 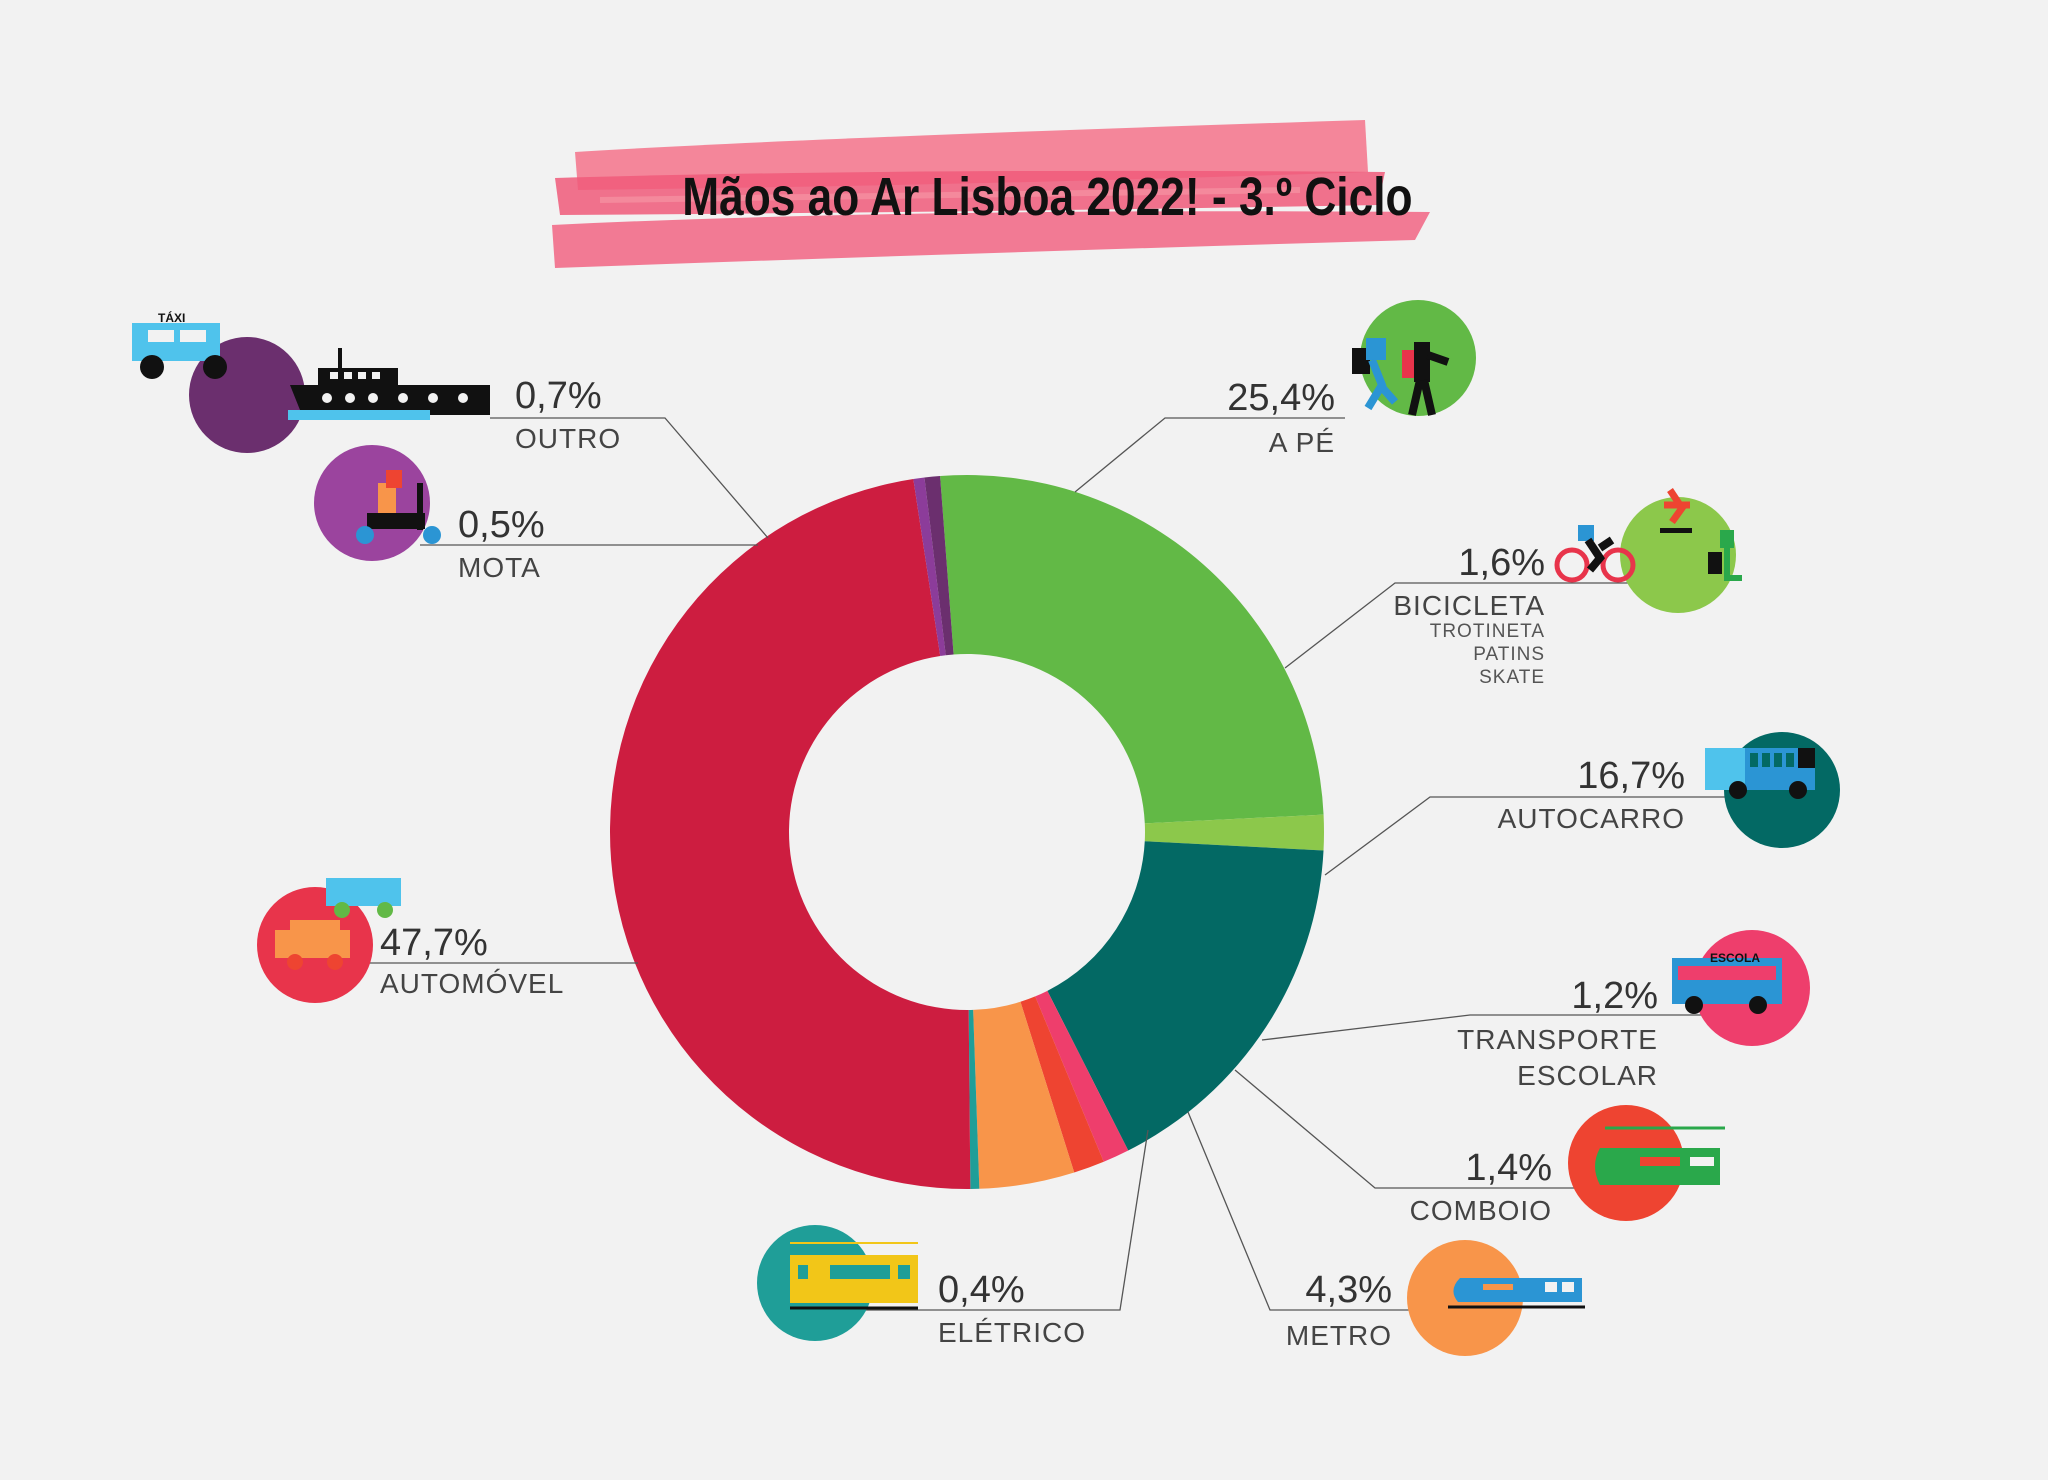 What do you see at coordinates (1007, 1220) in the screenshot?
I see `leader-eletrico` at bounding box center [1007, 1220].